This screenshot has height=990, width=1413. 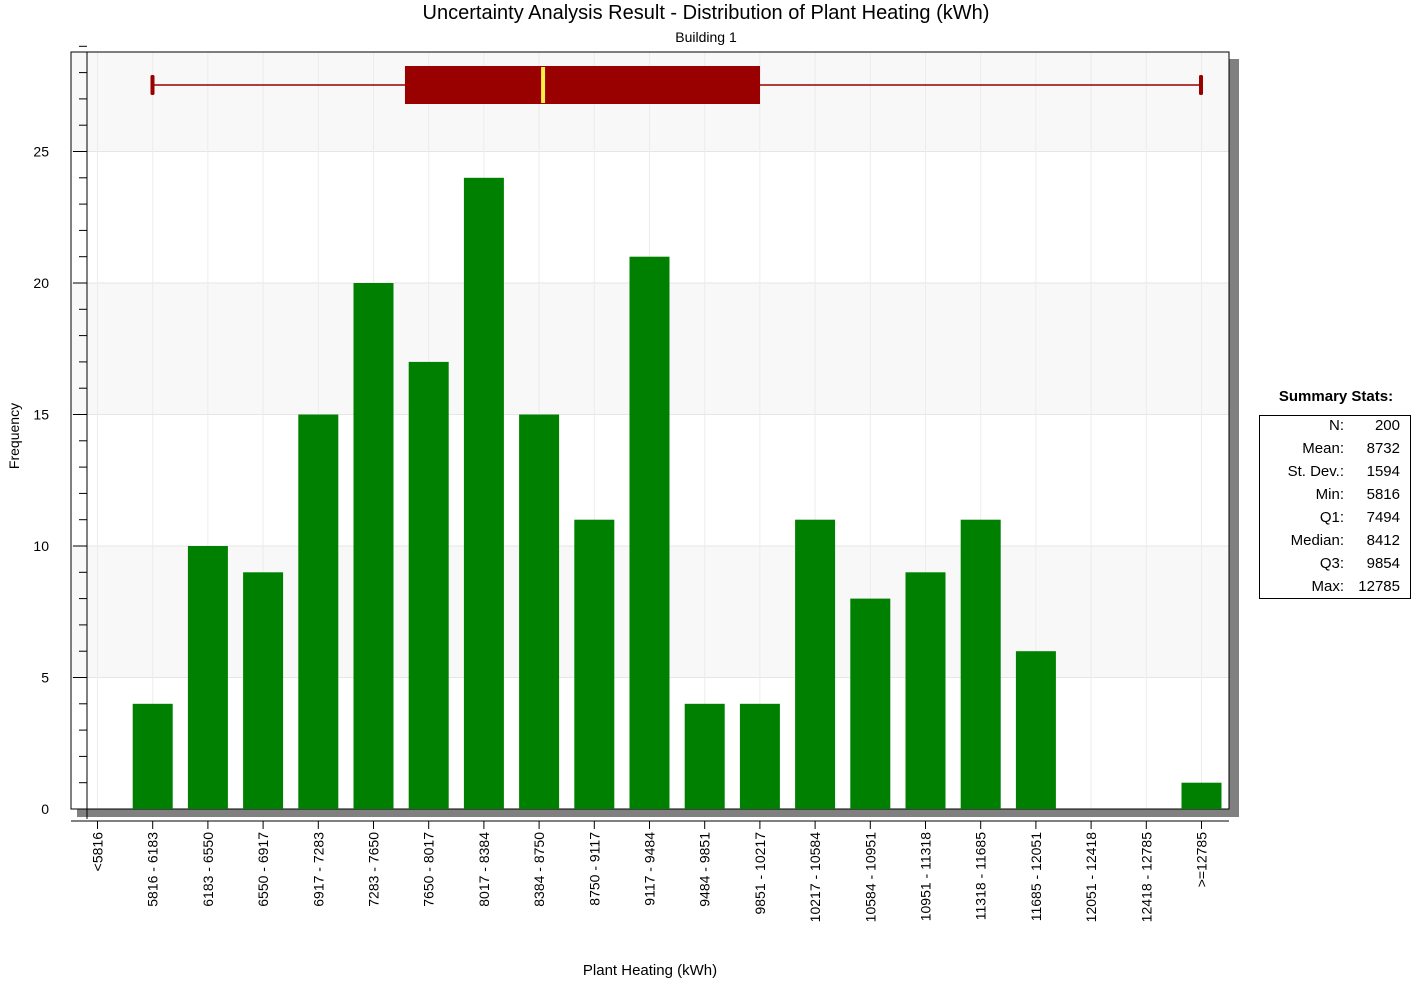 I want to click on boxplot, so click(x=676, y=85).